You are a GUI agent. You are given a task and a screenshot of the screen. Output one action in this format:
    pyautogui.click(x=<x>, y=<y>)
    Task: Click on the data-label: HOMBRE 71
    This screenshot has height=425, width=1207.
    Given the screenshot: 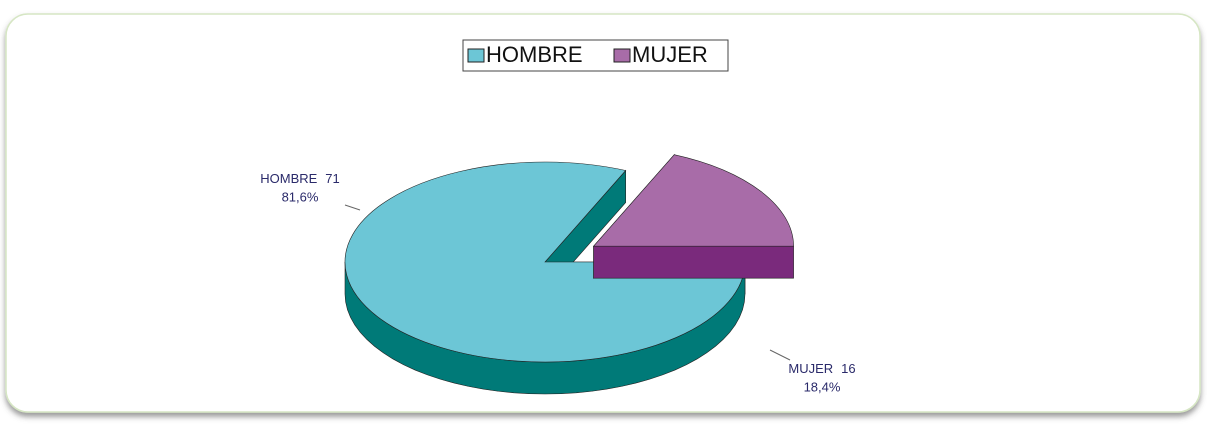 What is the action you would take?
    pyautogui.click(x=300, y=178)
    